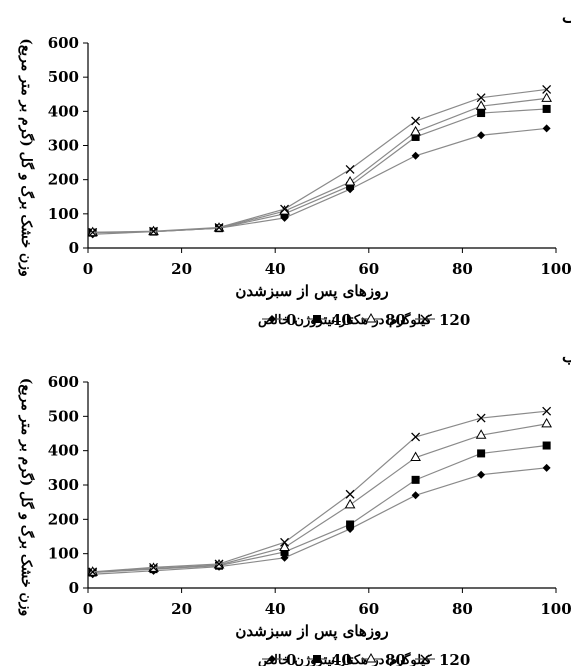  Describe the element at coordinates (181, 269) in the screenshot. I see `x-tick-label: 20` at that location.